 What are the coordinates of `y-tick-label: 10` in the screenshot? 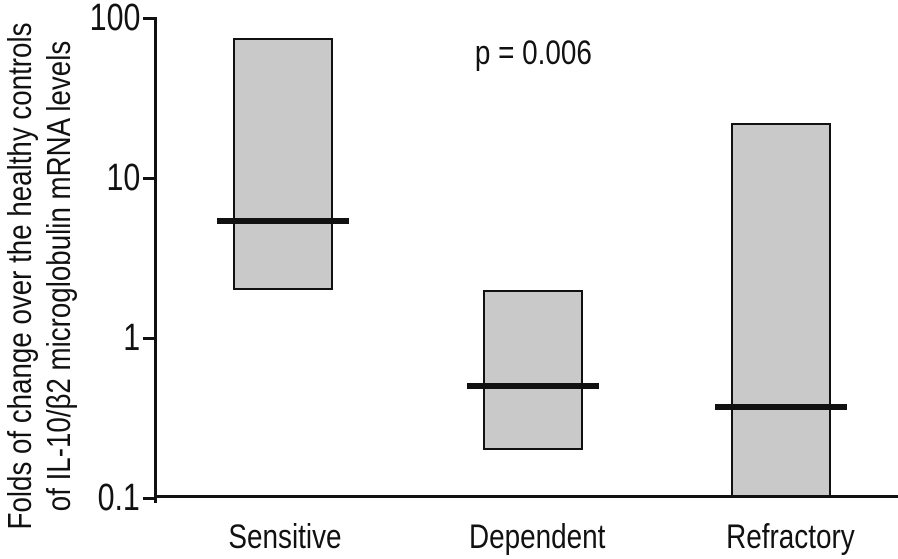 It's located at (90, 178).